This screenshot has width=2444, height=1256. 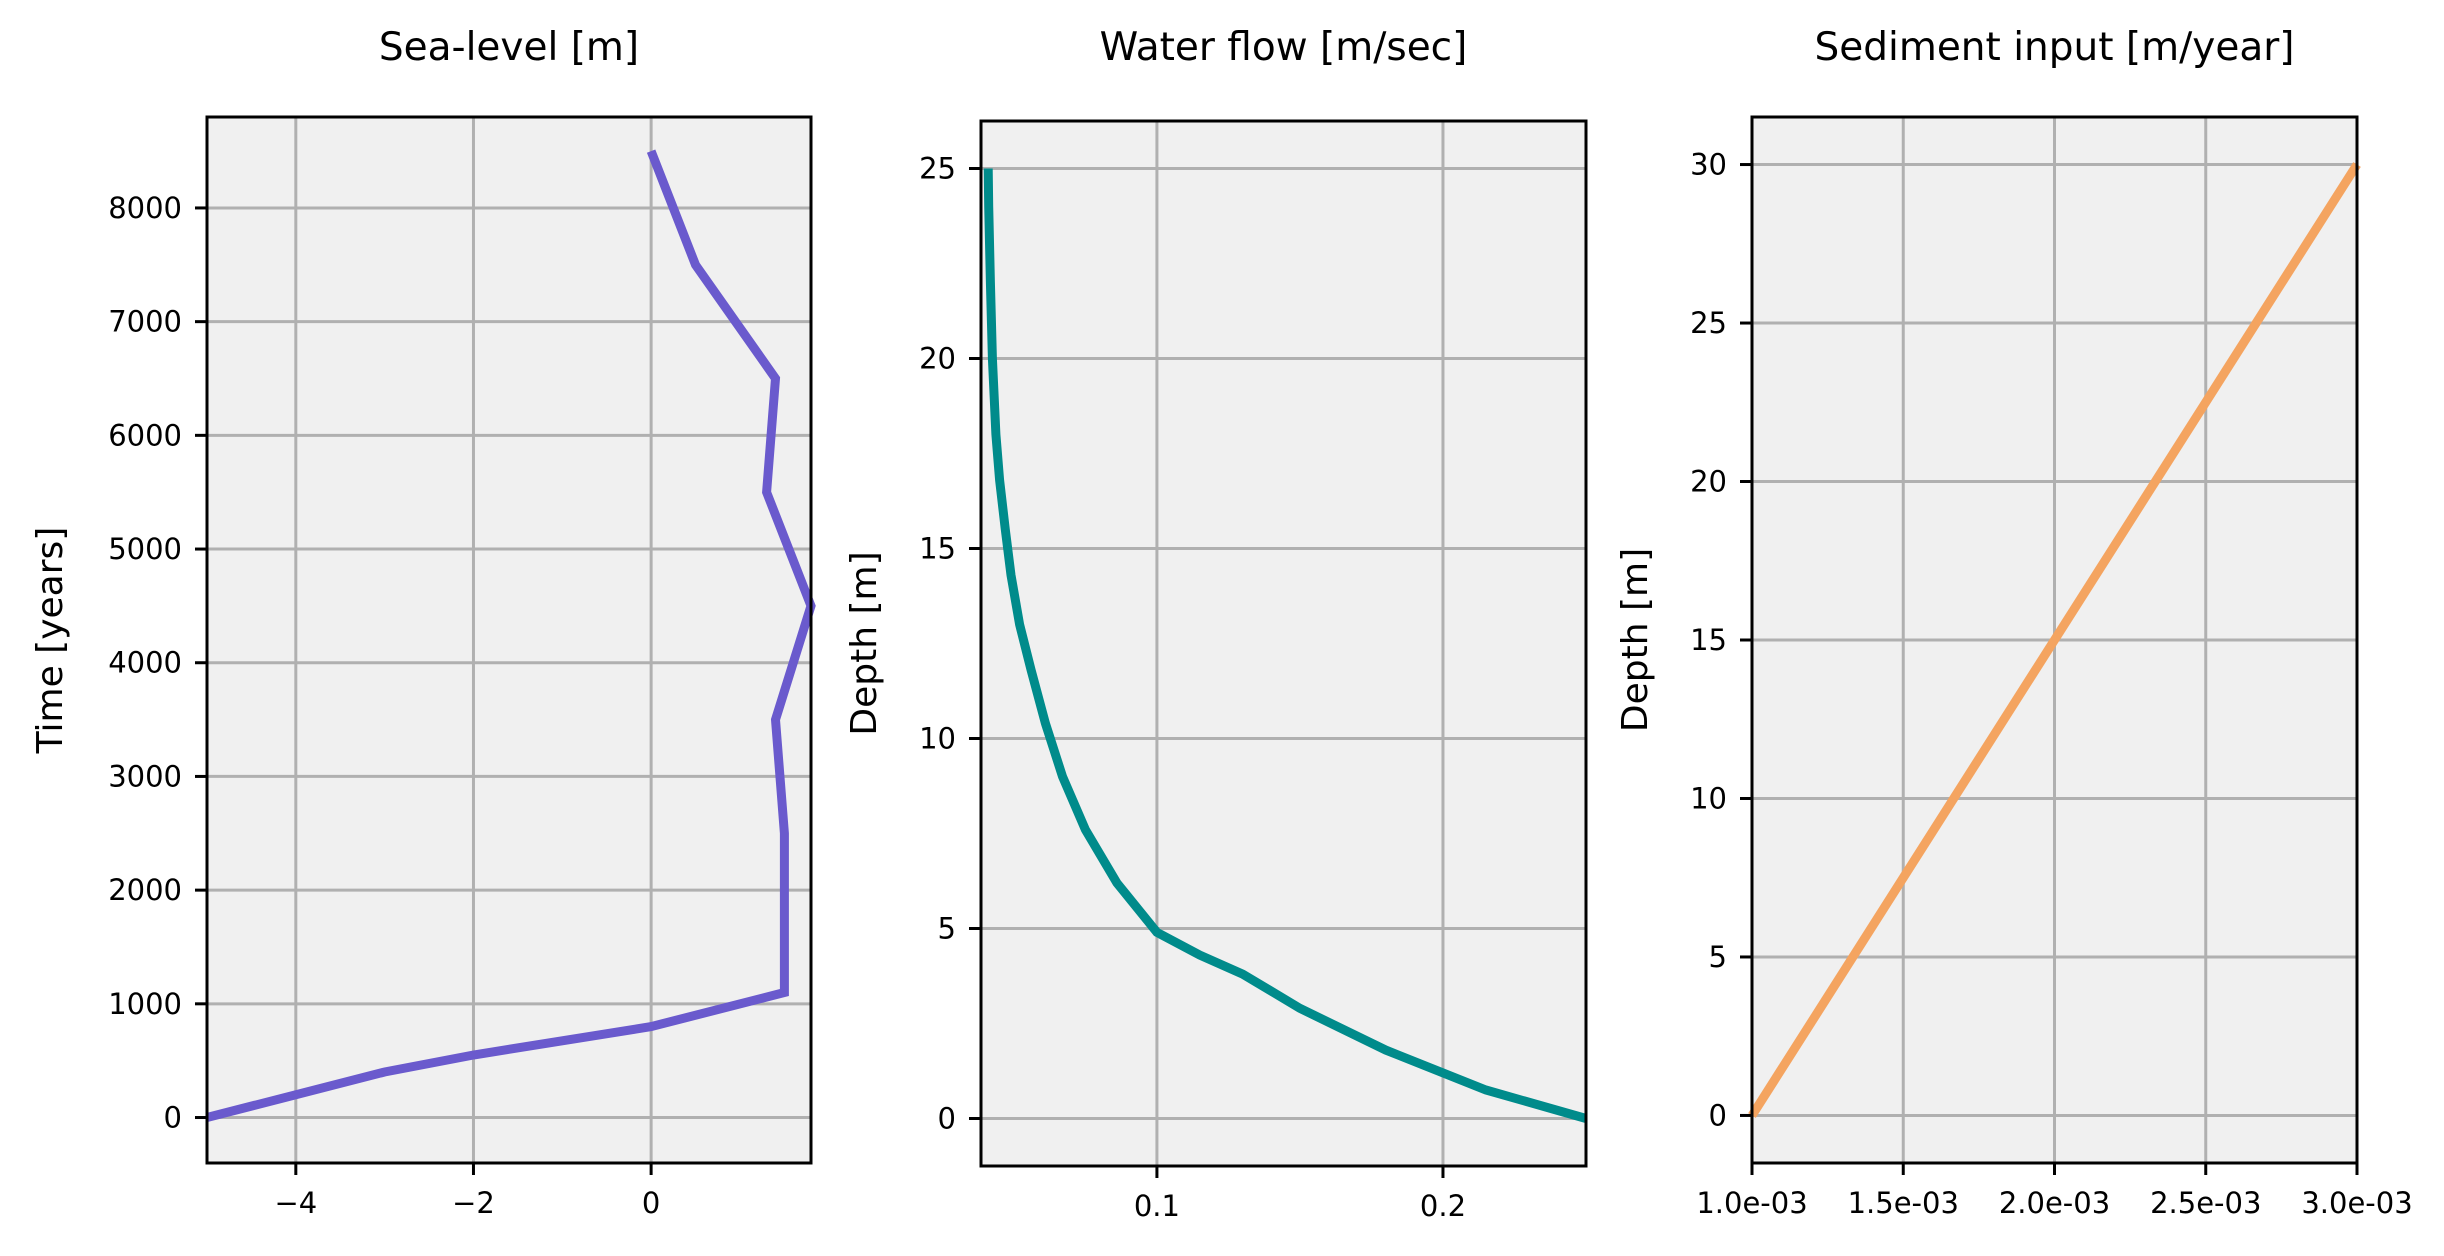 What do you see at coordinates (145, 663) in the screenshot?
I see `sea-level-y-tick-label: 4000` at bounding box center [145, 663].